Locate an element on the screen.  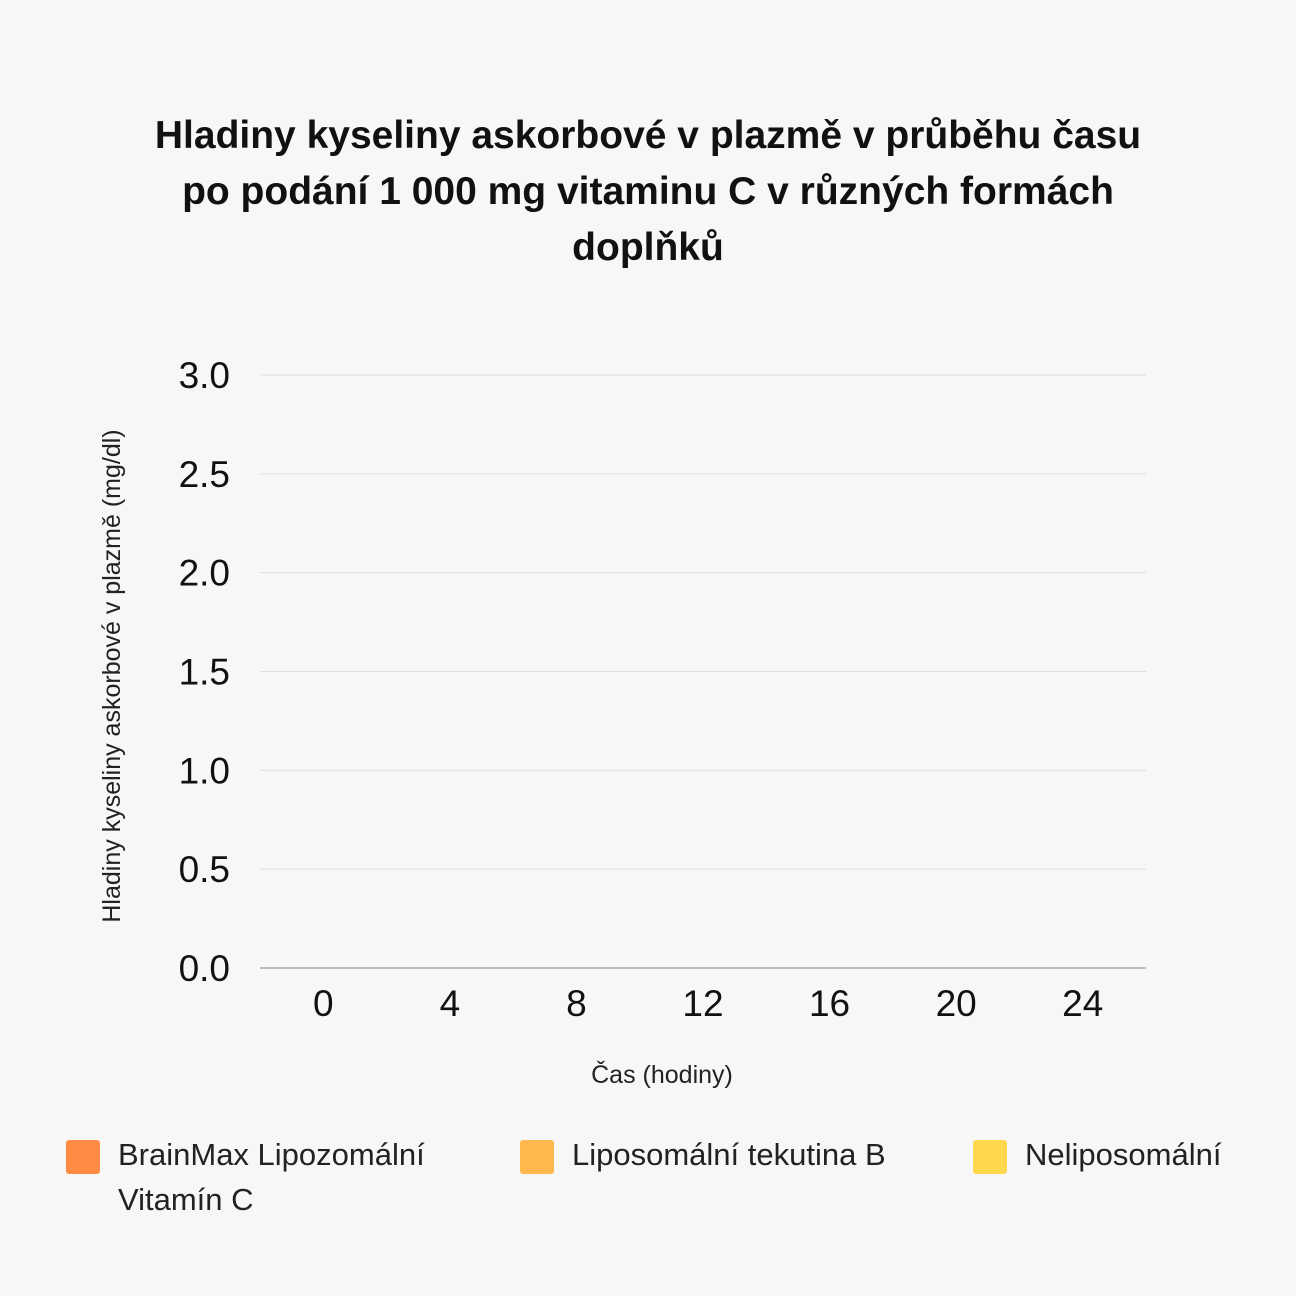
x-tick-label: 16 is located at coordinates (829, 1003).